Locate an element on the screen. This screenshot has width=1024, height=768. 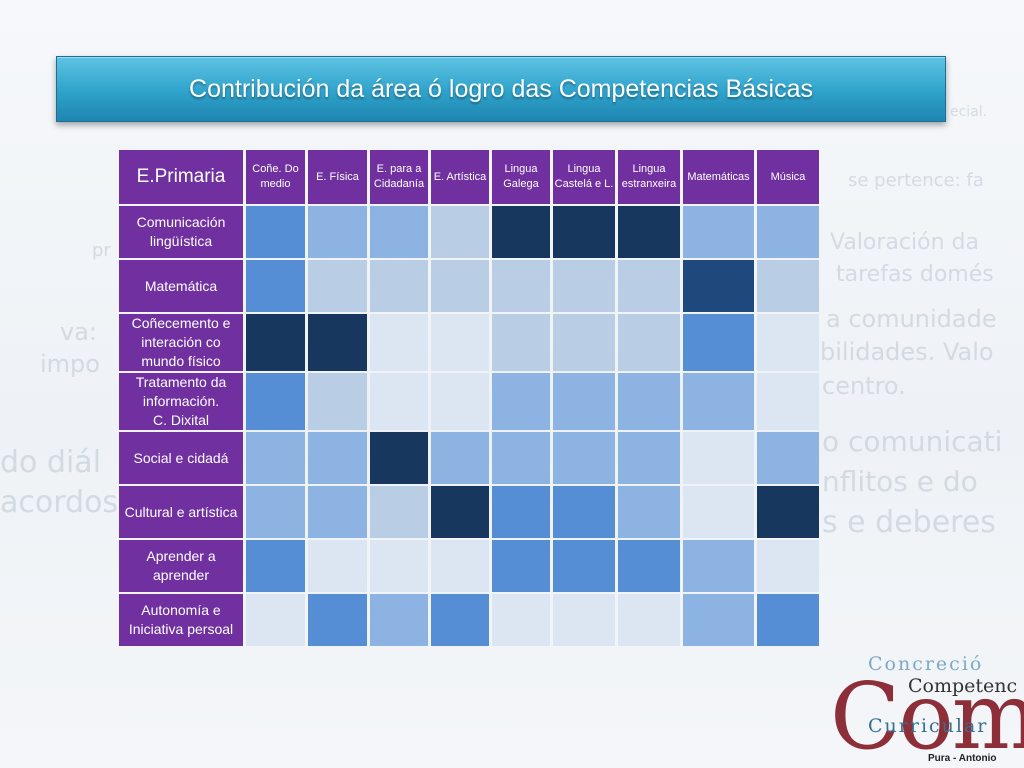
bg-text: bilidades. Valo is located at coordinates (907, 352).